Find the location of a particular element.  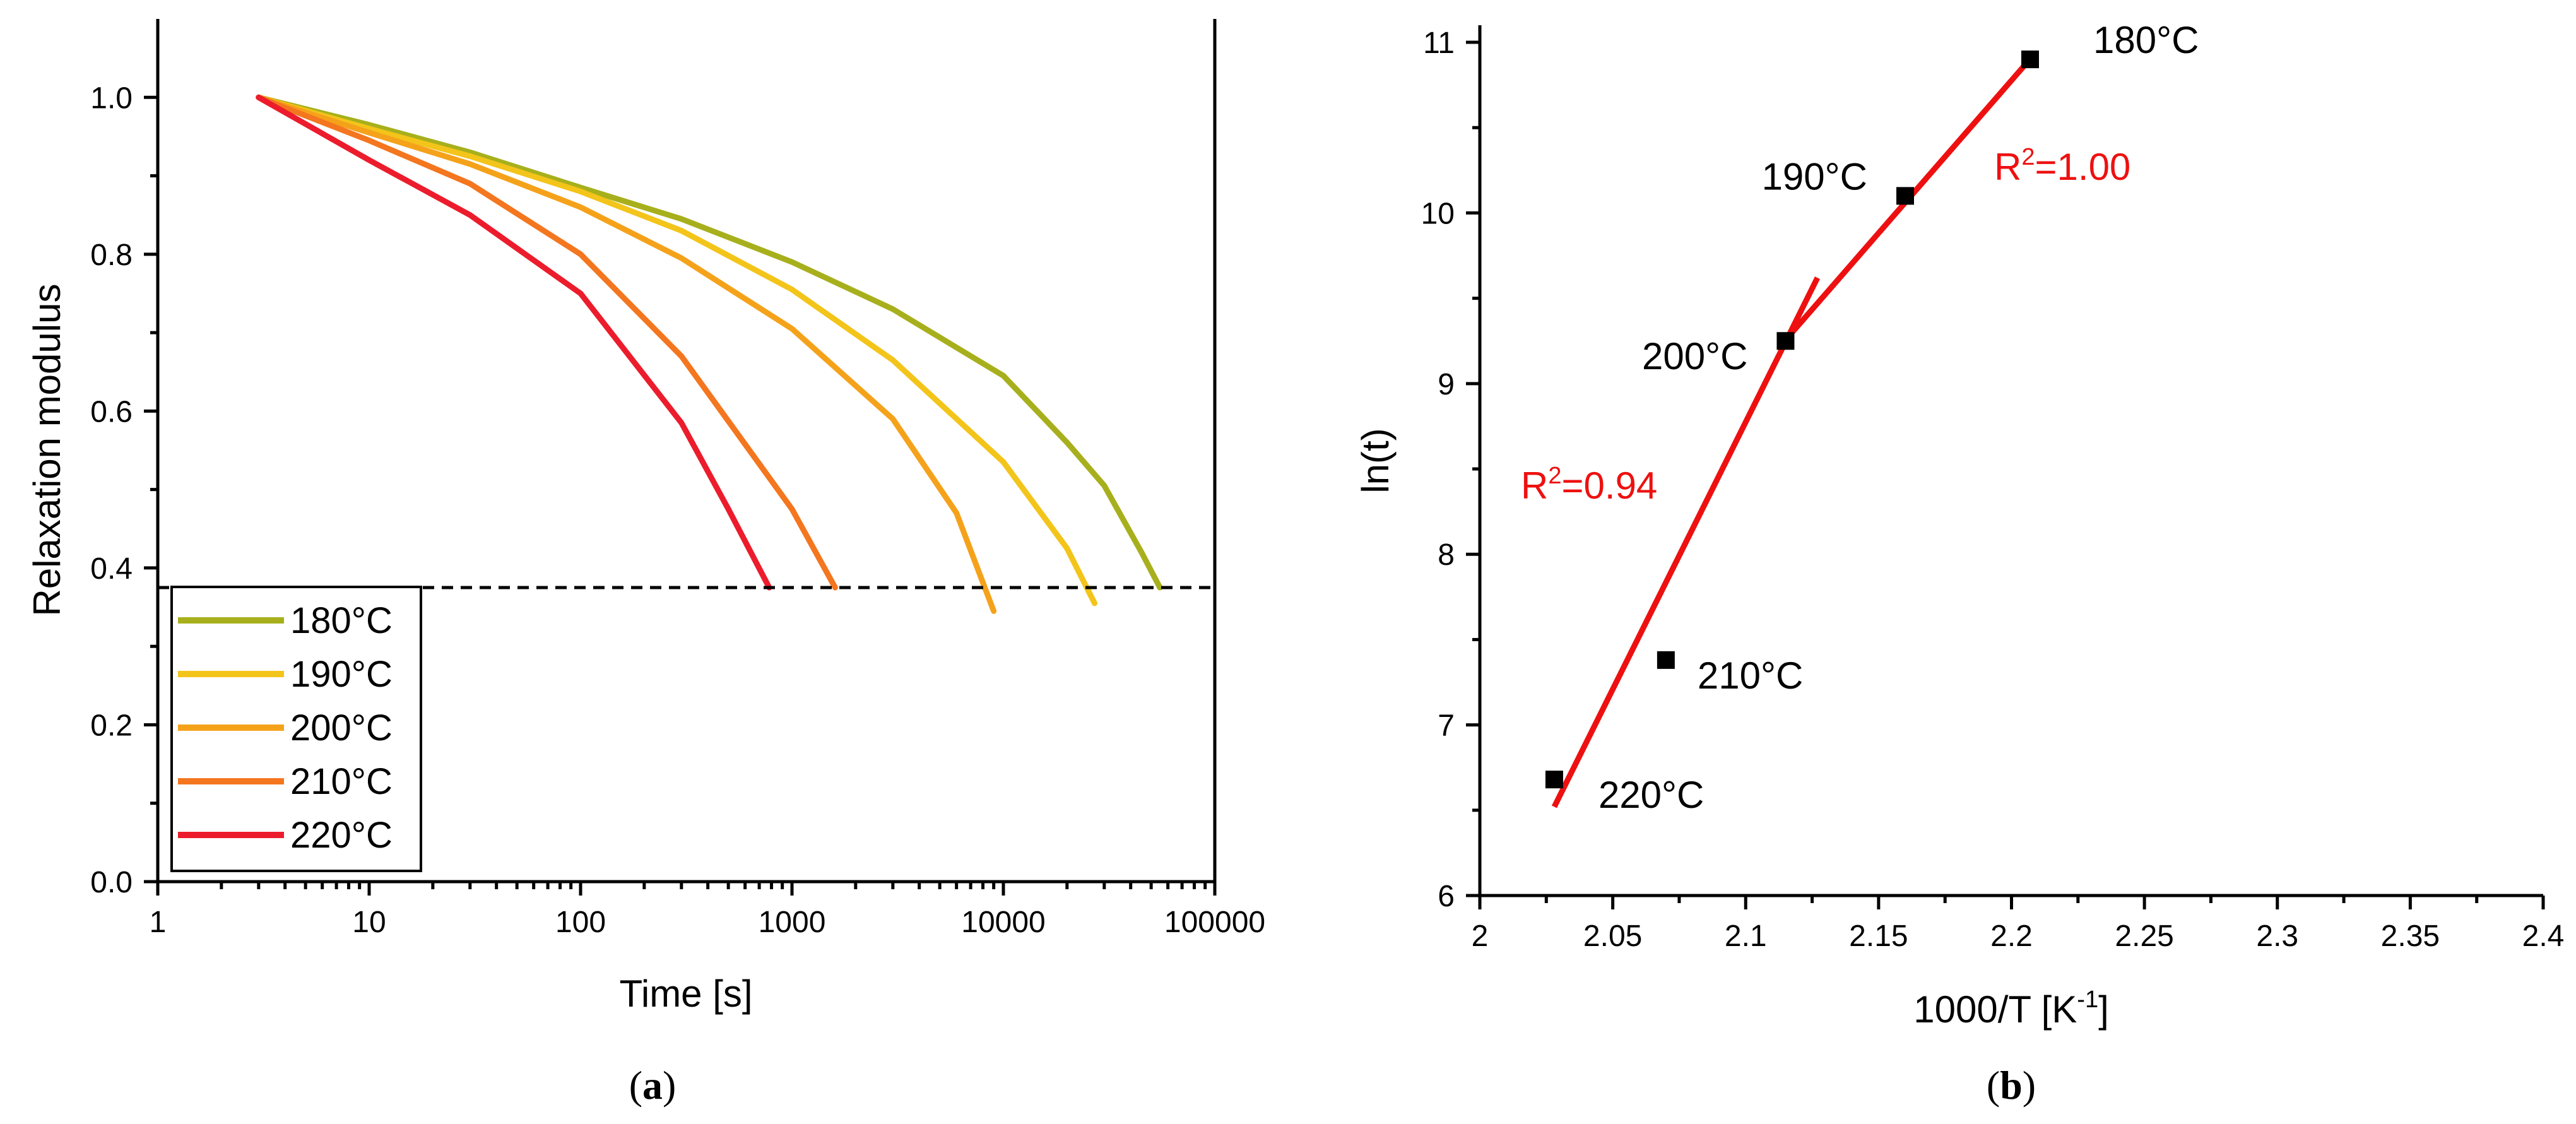

point-label-180c: 180°C is located at coordinates (2146, 40).